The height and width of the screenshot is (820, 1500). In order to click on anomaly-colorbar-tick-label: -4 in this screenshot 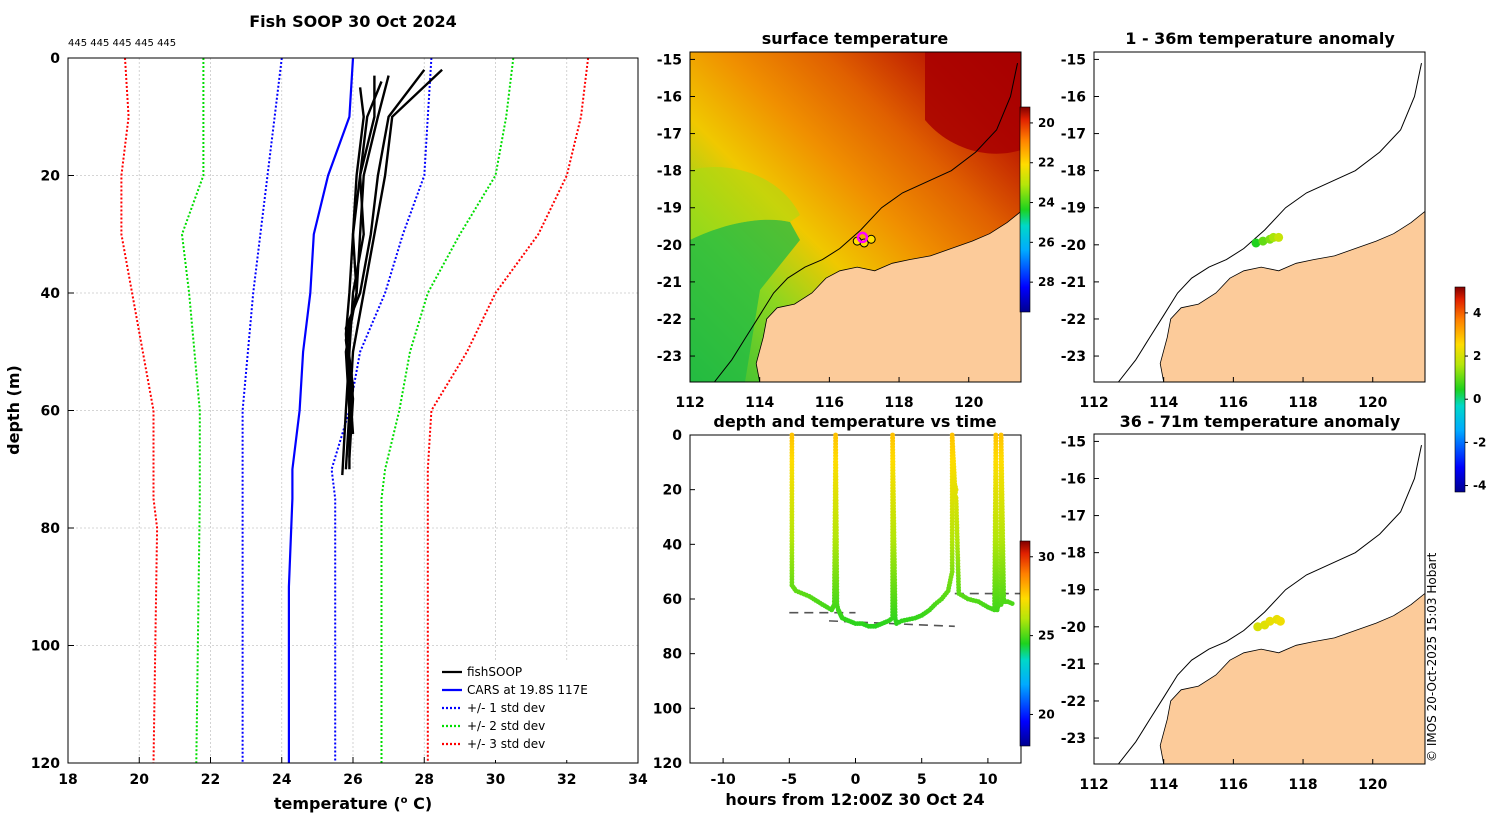, I will do `click(1479, 486)`.